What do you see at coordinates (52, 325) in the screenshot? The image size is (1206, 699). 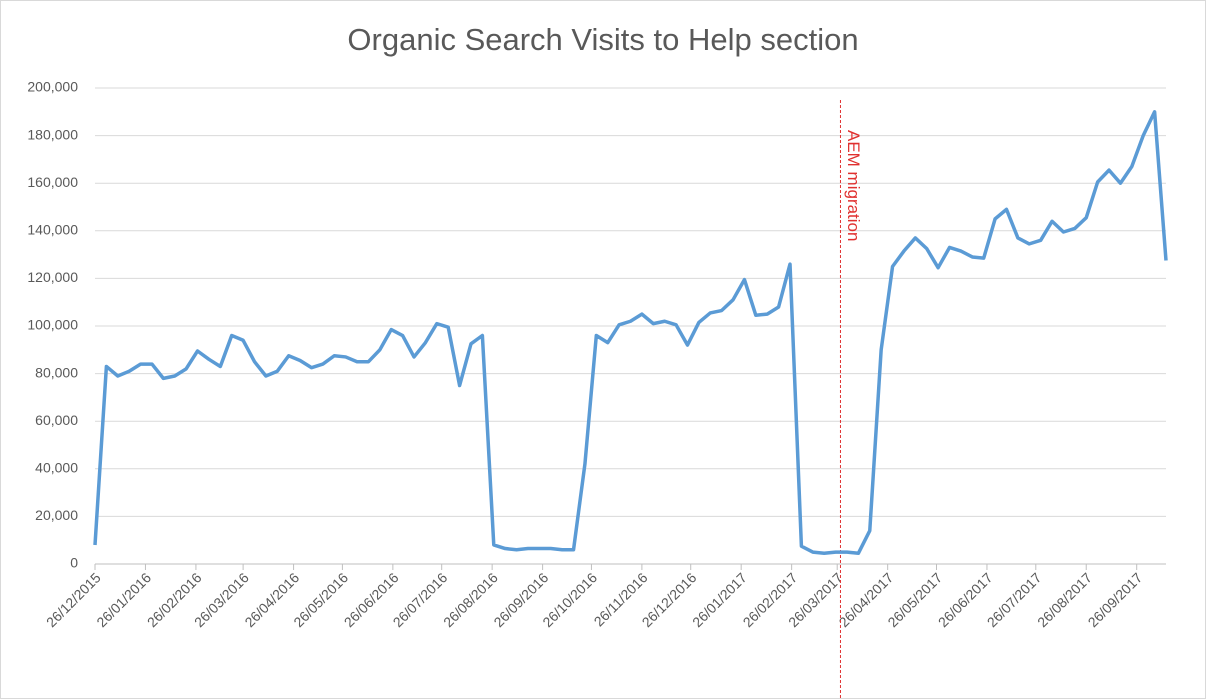 I see `y-tick-label: 100,000` at bounding box center [52, 325].